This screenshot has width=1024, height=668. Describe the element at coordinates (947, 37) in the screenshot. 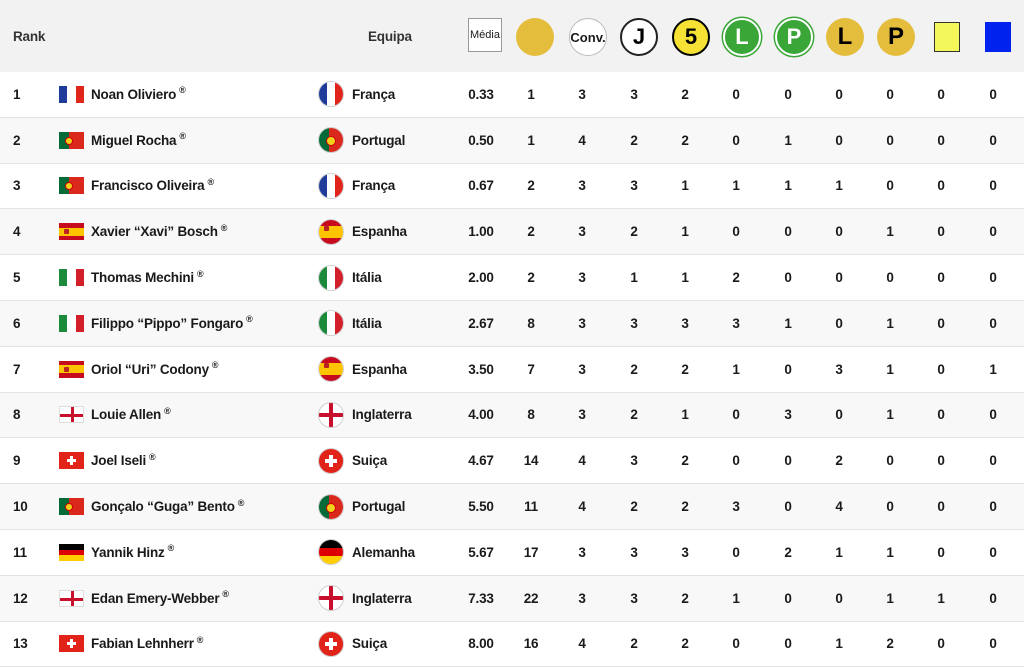

I see `yellow-card-icon` at that location.